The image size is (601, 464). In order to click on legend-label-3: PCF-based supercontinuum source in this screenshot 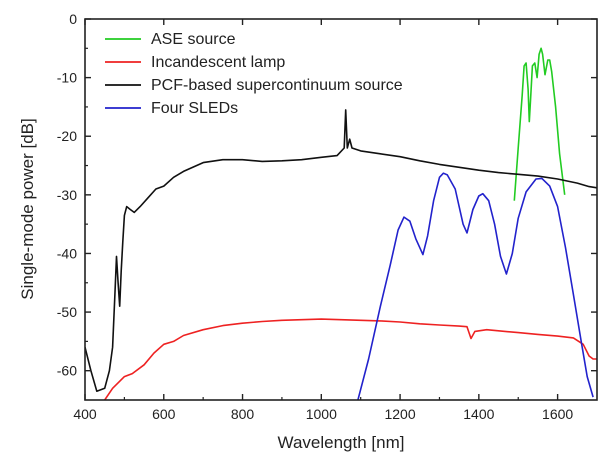, I will do `click(277, 85)`.